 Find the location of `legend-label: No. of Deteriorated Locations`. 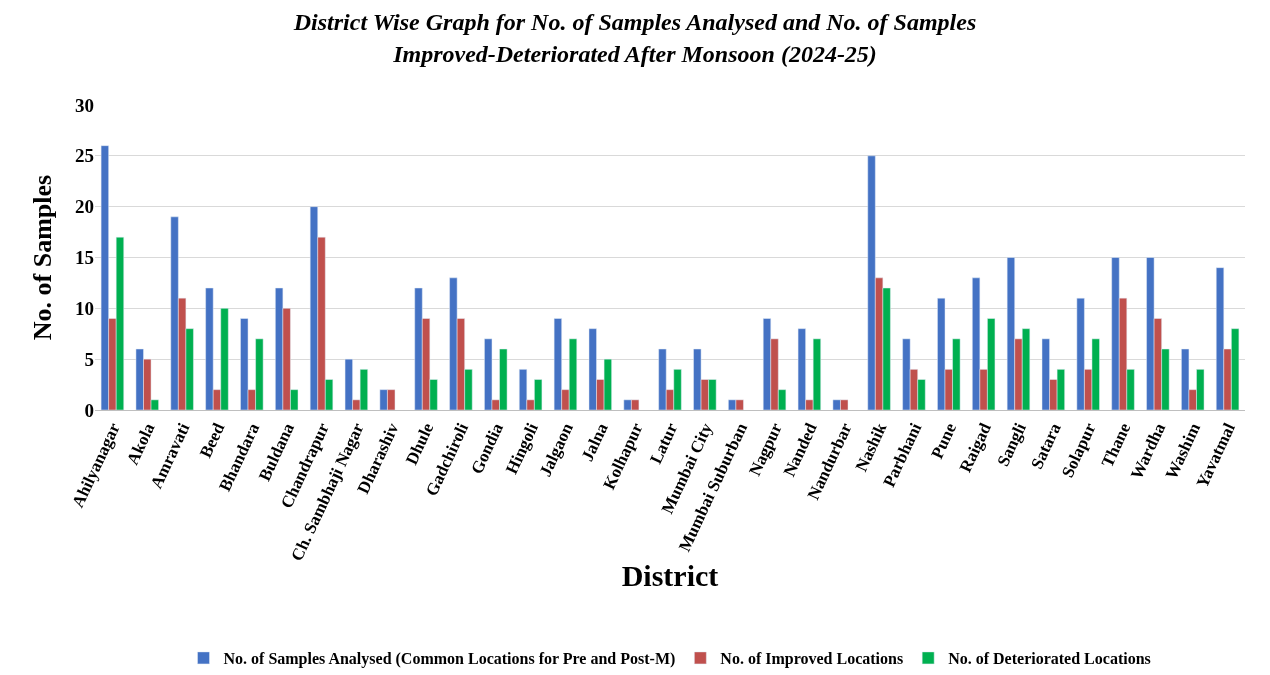

legend-label: No. of Deteriorated Locations is located at coordinates (1049, 659).